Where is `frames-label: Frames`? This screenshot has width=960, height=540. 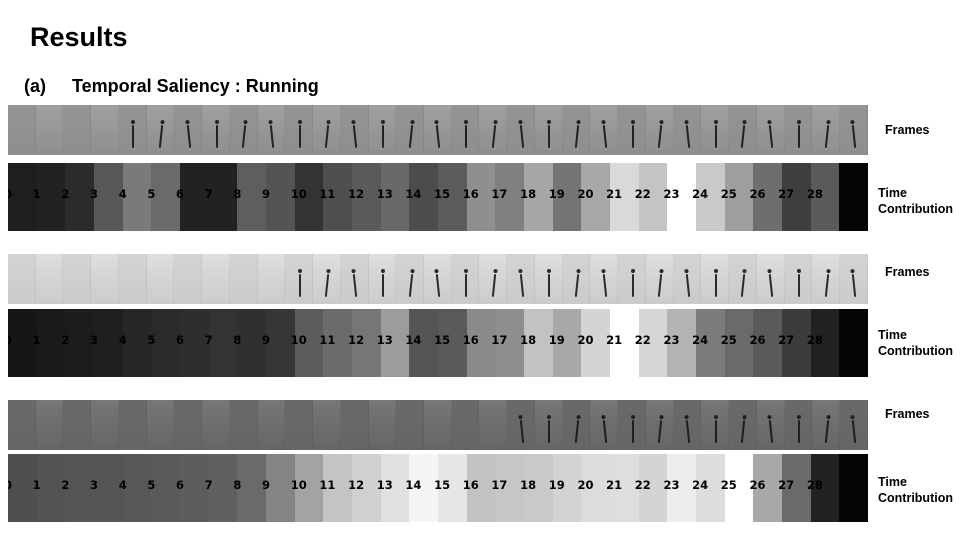
frames-label: Frames is located at coordinates (907, 414).